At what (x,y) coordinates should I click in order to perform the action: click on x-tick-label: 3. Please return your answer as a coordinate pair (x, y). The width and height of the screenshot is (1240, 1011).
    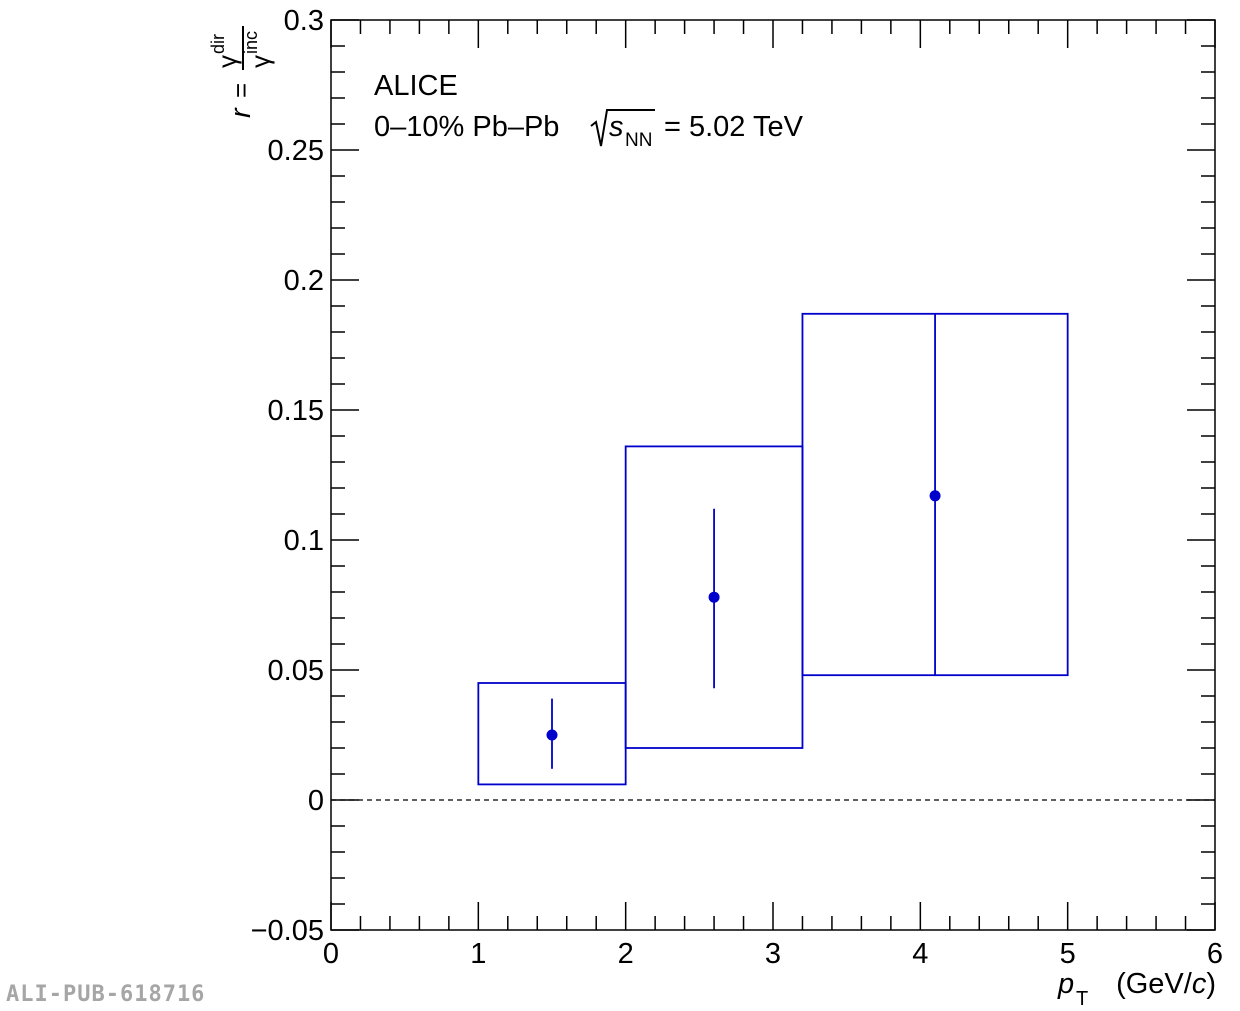
    Looking at the image, I should click on (773, 954).